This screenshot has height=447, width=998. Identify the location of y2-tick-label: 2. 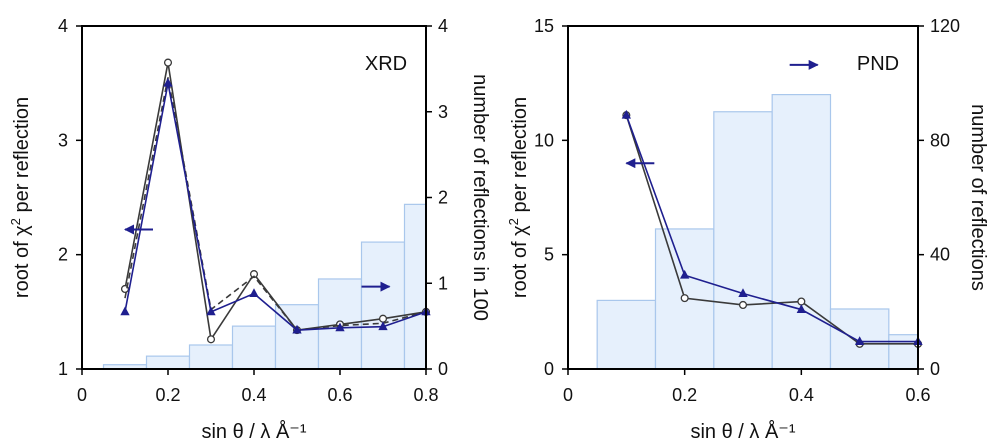
(443, 198).